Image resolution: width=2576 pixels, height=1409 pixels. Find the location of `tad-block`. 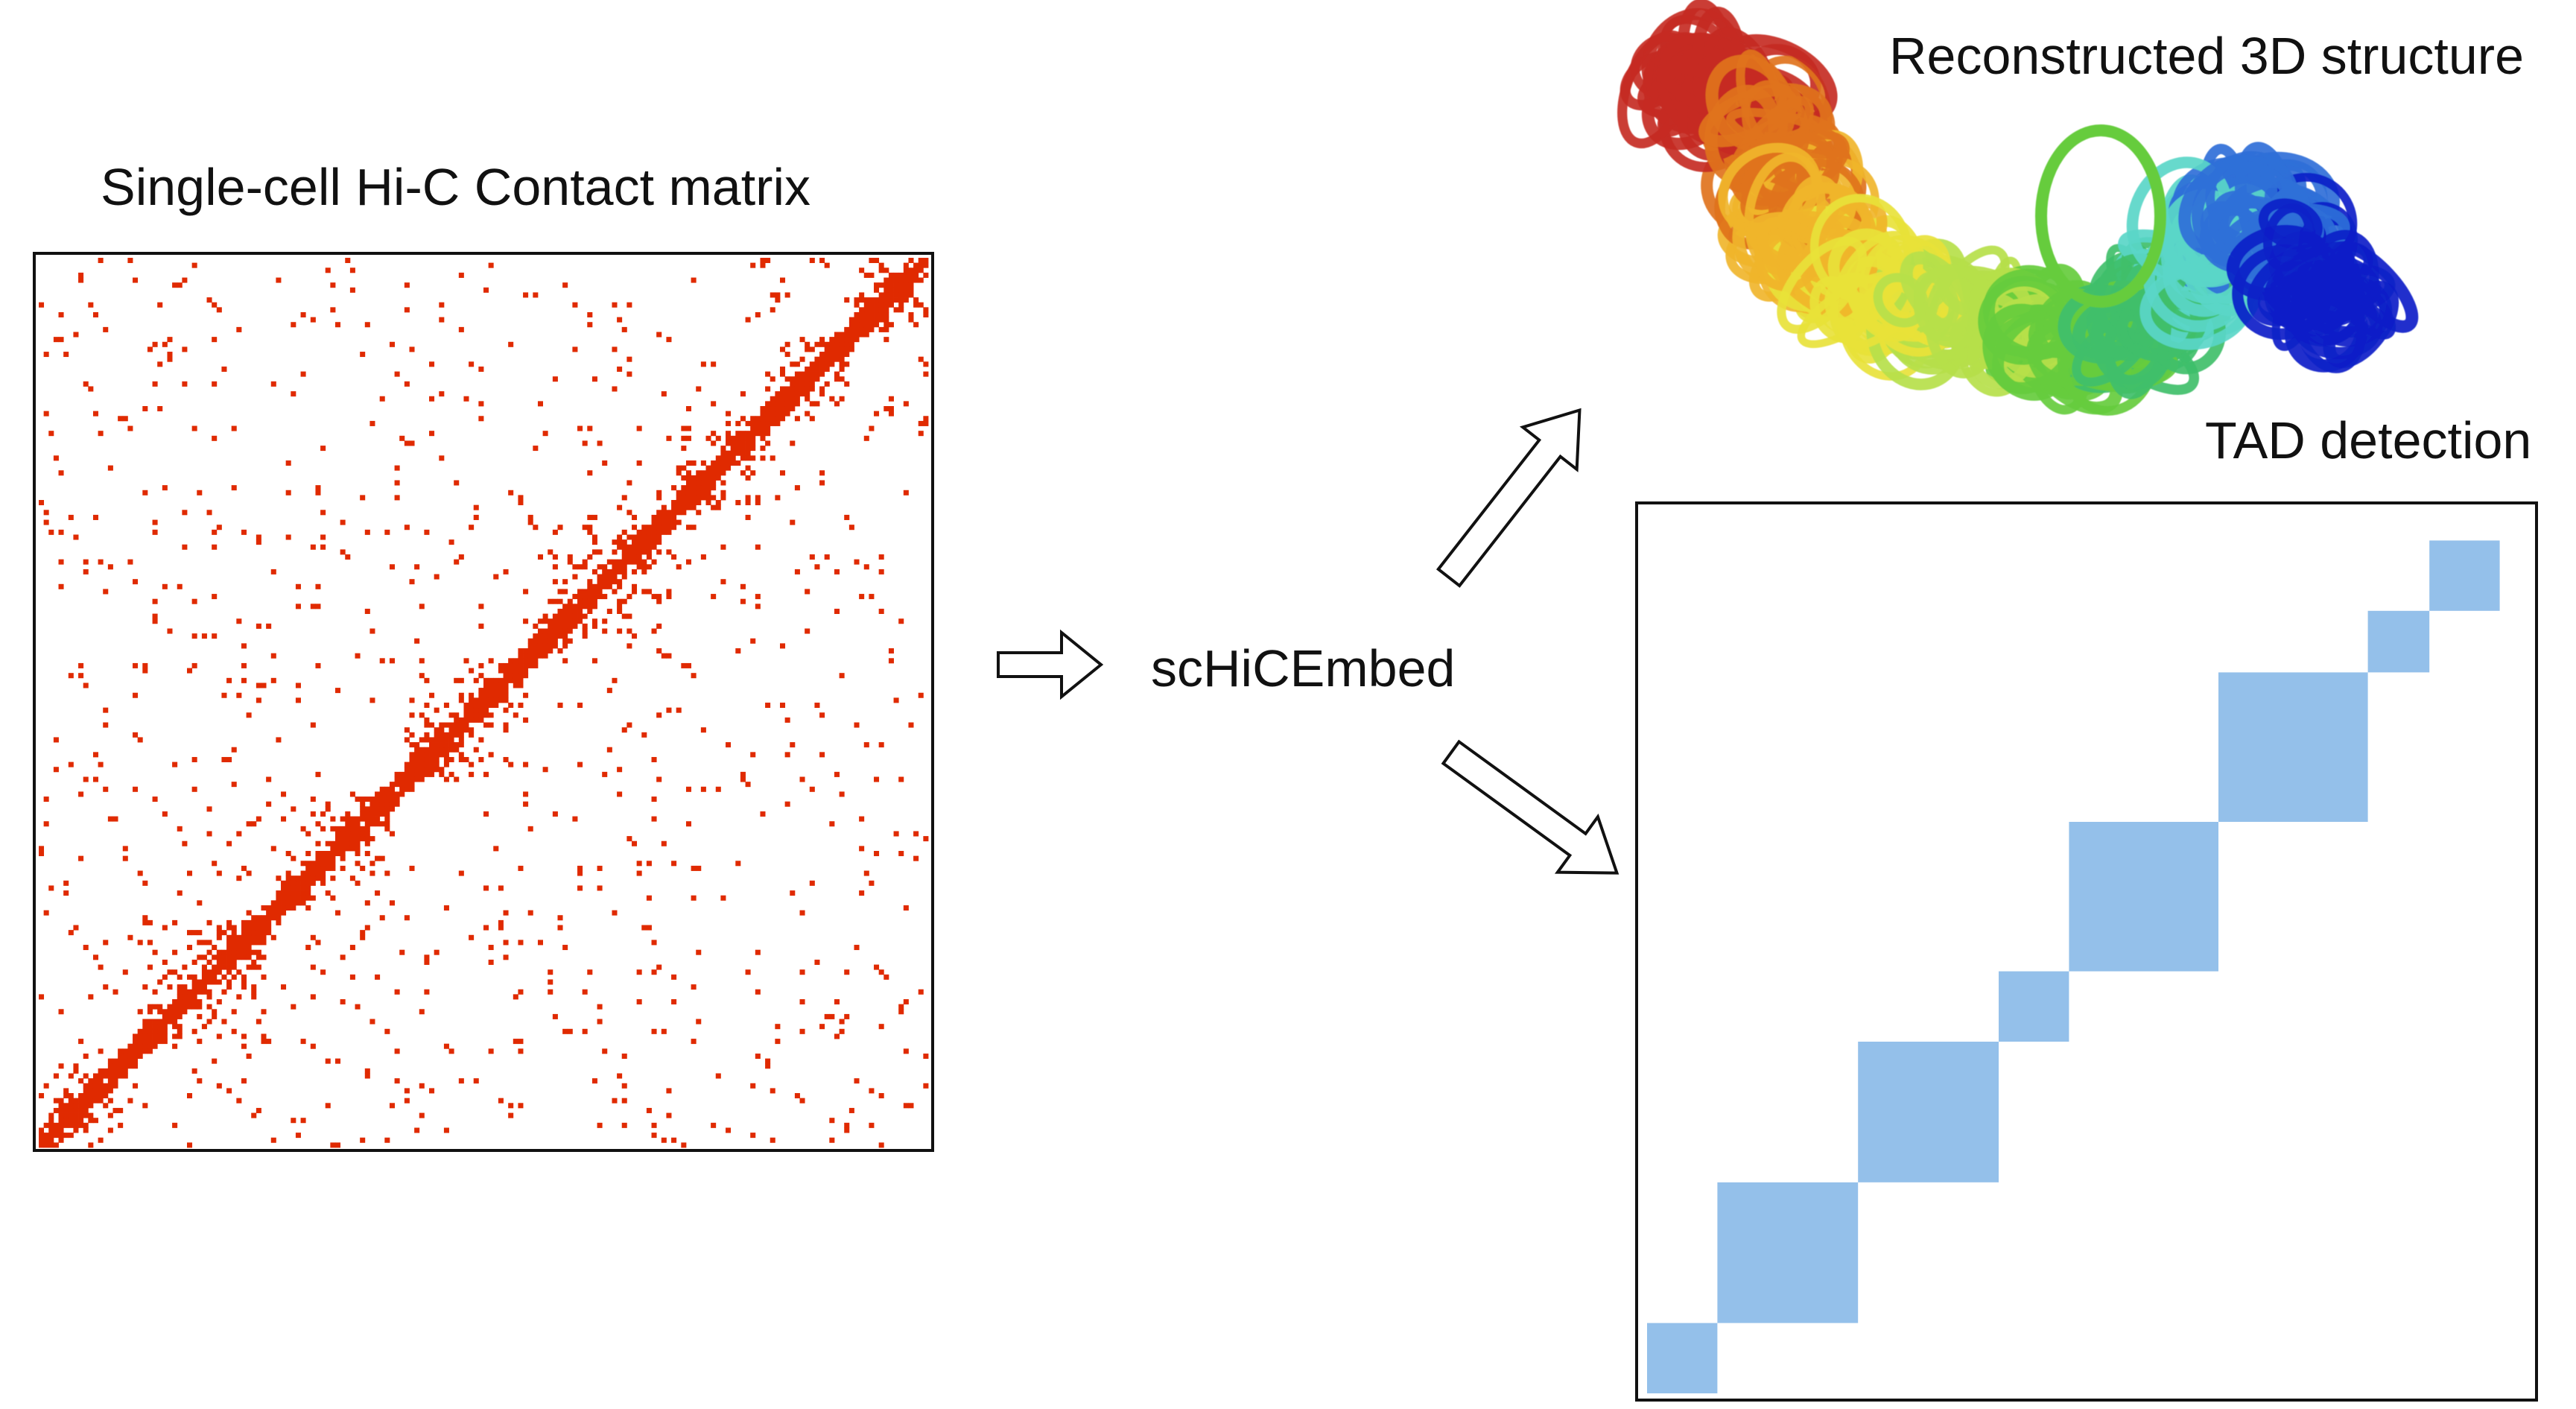

tad-block is located at coordinates (2398, 641).